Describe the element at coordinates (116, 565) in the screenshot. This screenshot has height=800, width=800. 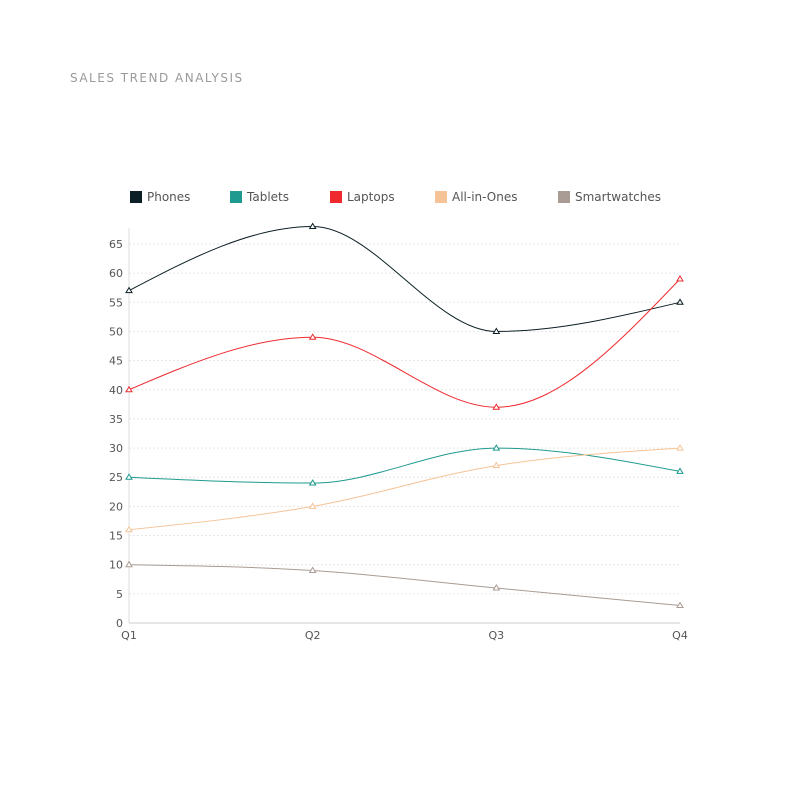
I see `y-tick-label: 10` at that location.